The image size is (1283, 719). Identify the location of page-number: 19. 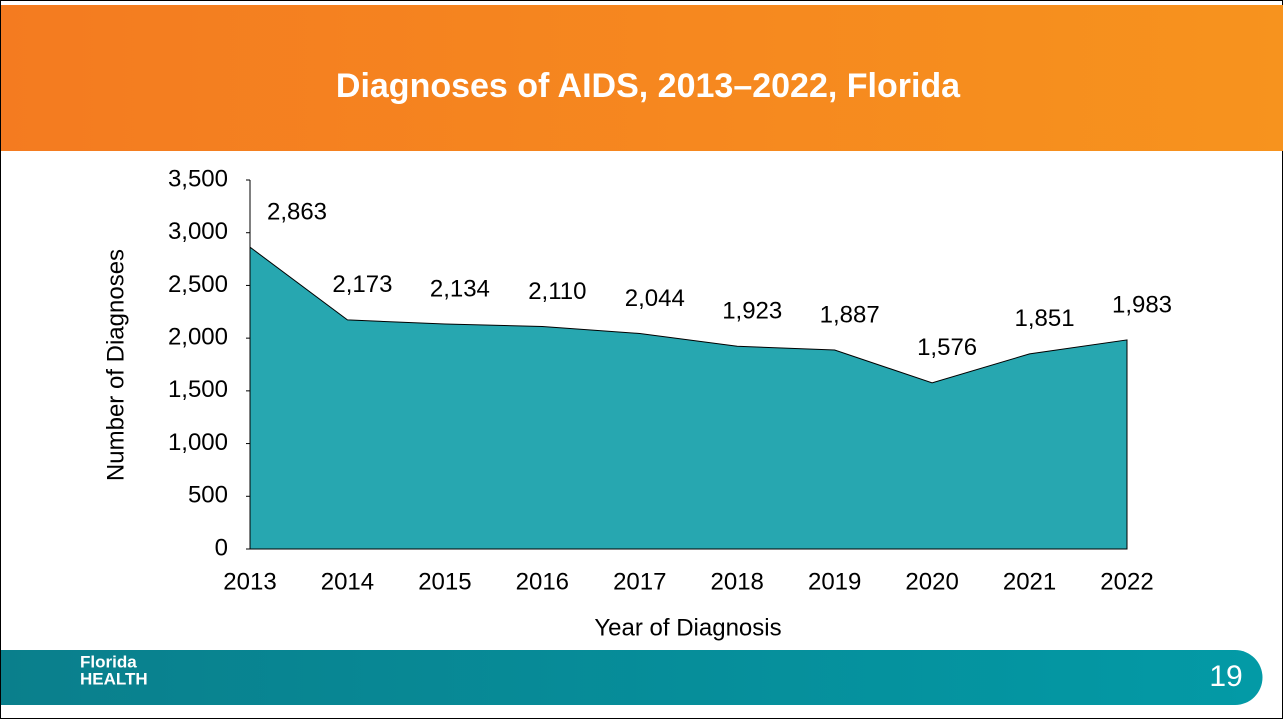
(1225, 676).